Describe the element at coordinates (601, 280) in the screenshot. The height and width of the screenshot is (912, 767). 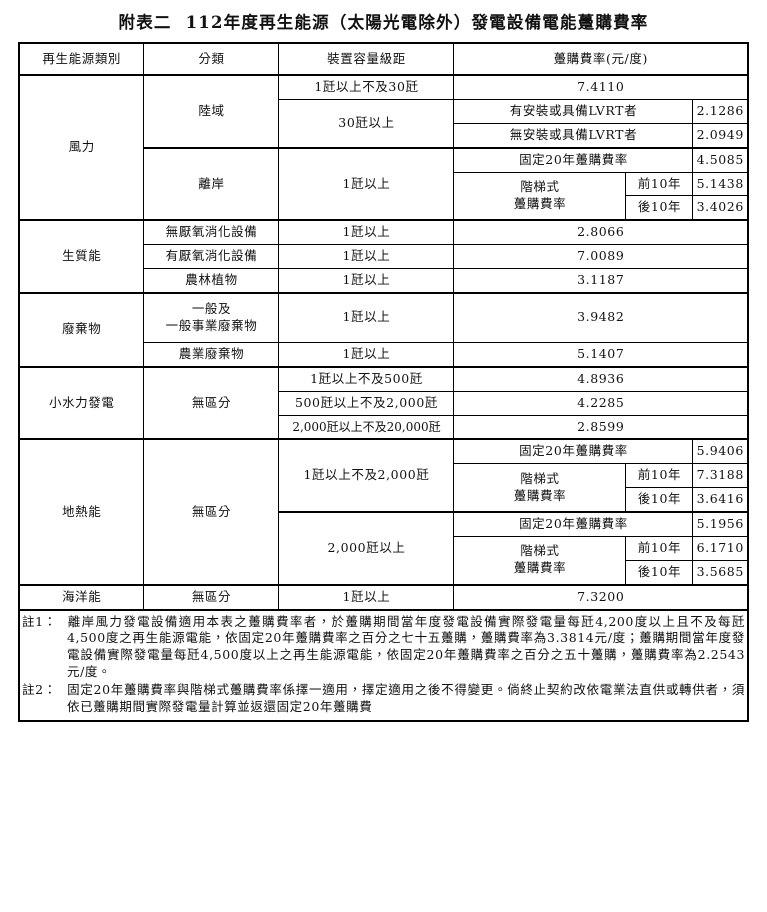
I see `rate-biomass-2: 3.1187` at that location.